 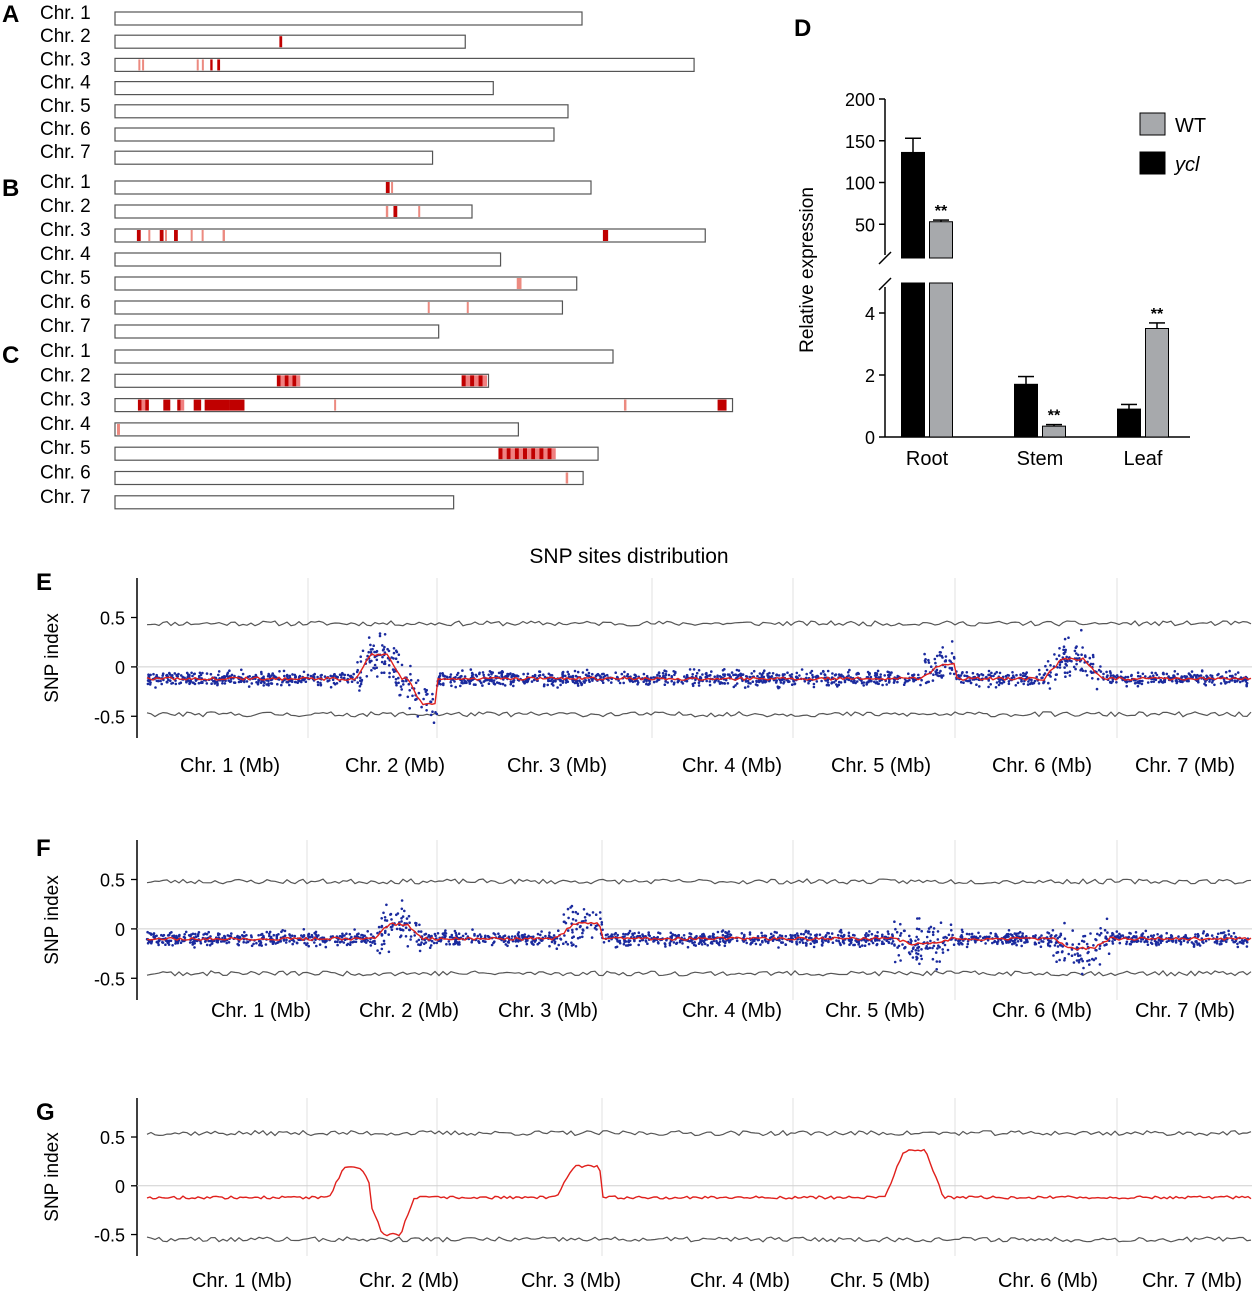 What do you see at coordinates (1152, 163) in the screenshot?
I see `legend-swatch` at bounding box center [1152, 163].